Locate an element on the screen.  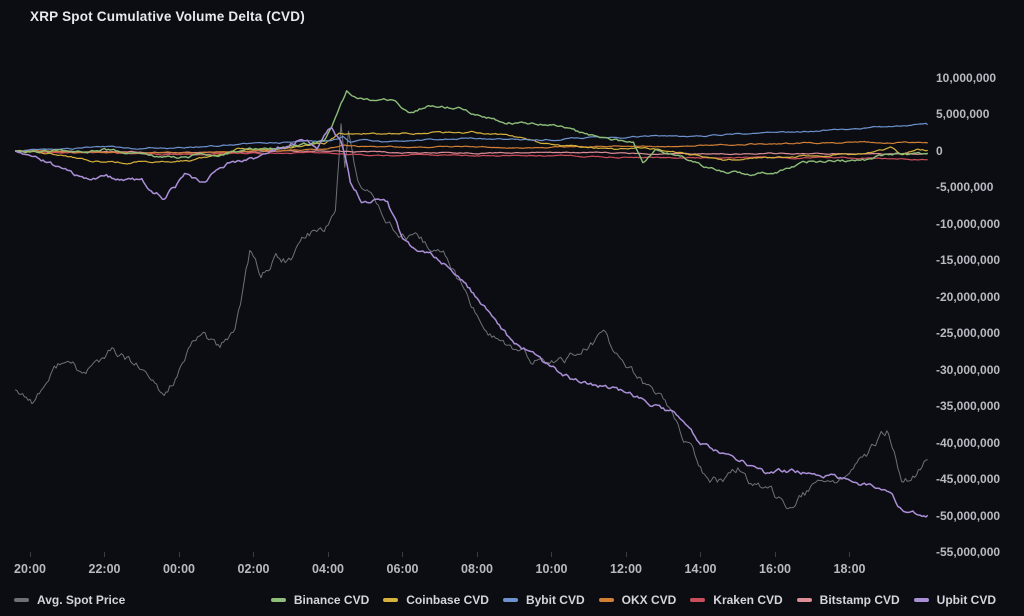
y-axis-label: -35,000,000 is located at coordinates (968, 406).